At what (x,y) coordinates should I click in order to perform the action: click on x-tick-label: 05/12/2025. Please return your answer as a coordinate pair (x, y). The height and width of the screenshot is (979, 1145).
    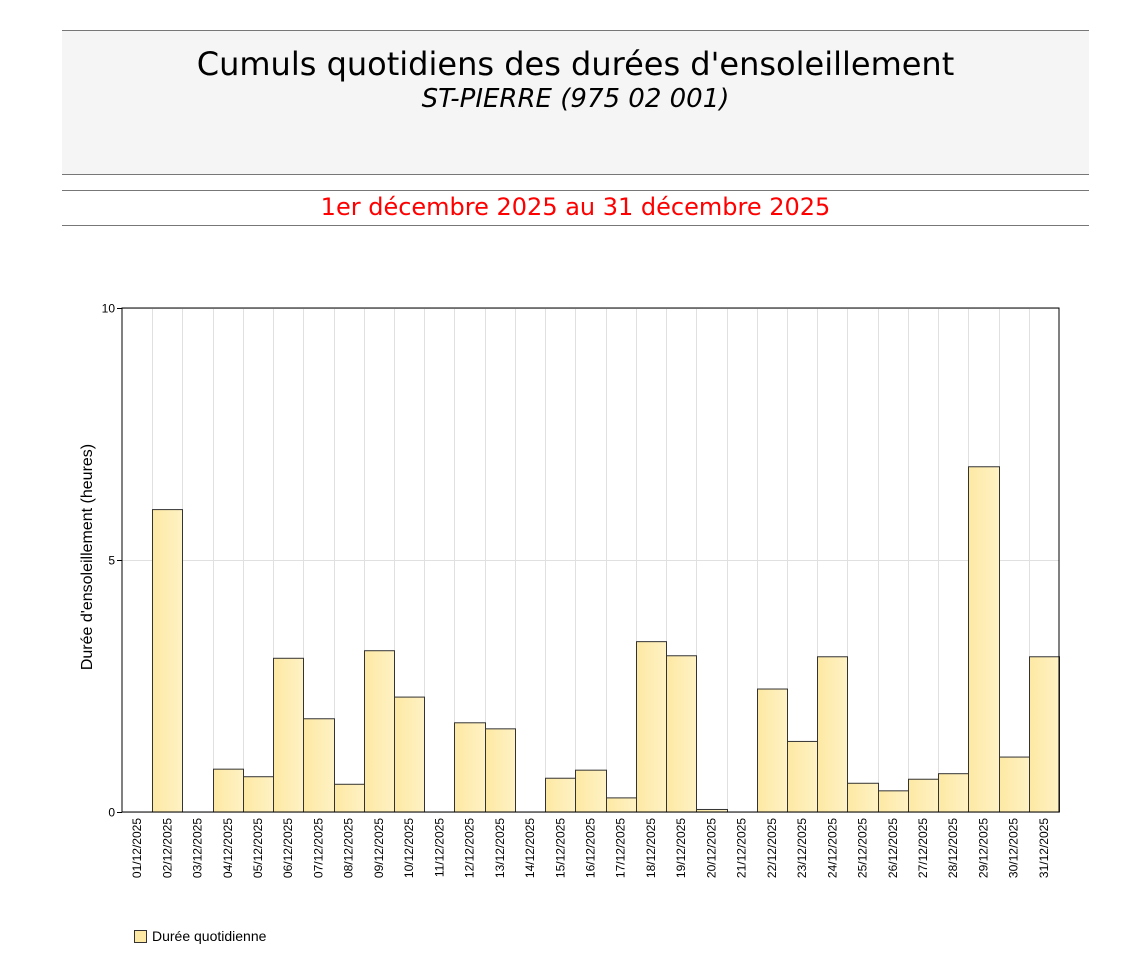
    Looking at the image, I should click on (258, 848).